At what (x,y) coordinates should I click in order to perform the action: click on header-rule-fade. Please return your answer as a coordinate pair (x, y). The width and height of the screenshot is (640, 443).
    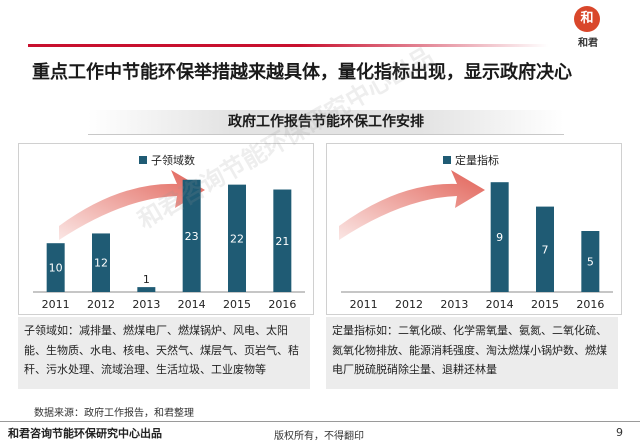
    Looking at the image, I should click on (424, 45).